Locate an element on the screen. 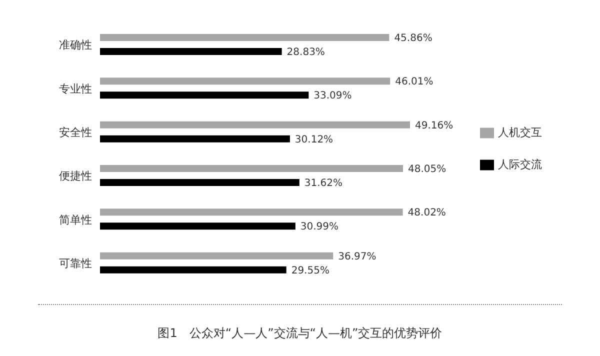  data-label: 49.16% is located at coordinates (434, 126).